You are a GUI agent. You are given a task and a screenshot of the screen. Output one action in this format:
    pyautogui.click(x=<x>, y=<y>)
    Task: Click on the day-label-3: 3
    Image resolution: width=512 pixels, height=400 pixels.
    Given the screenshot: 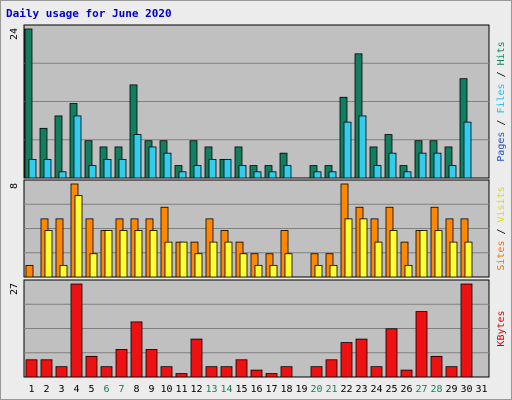 What is the action you would take?
    pyautogui.click(x=61, y=389)
    